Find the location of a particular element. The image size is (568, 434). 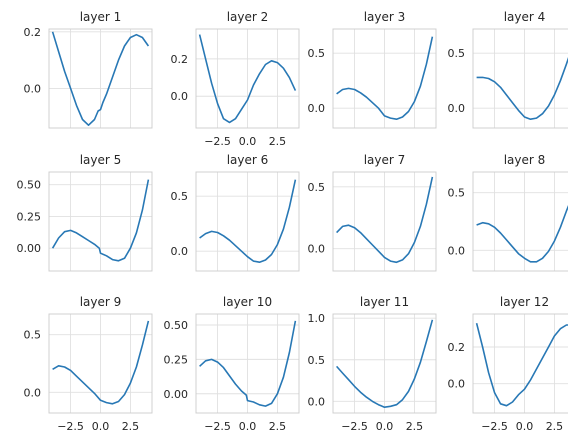

subplot-title: layer 7 is located at coordinates (385, 160).